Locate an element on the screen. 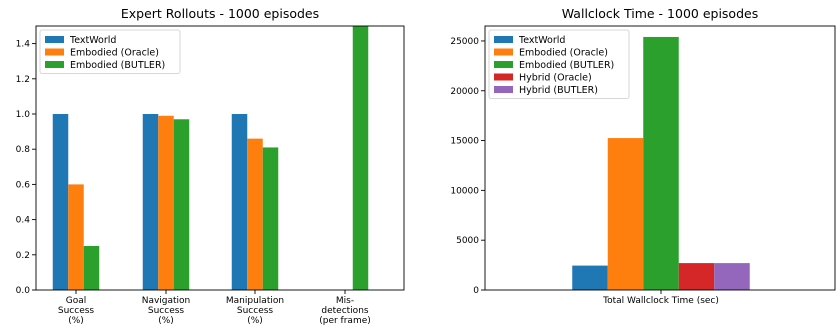 The width and height of the screenshot is (839, 329). chart-title: Wallclock Time - 1000 episodes is located at coordinates (660, 13).